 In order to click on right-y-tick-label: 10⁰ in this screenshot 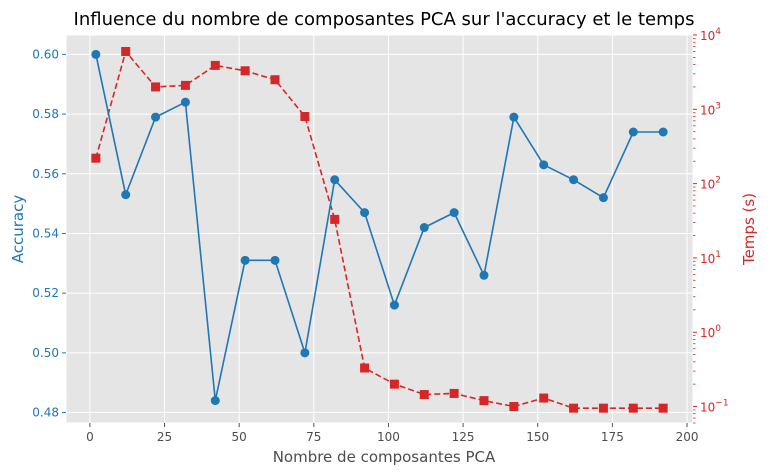, I will do `click(710, 332)`.